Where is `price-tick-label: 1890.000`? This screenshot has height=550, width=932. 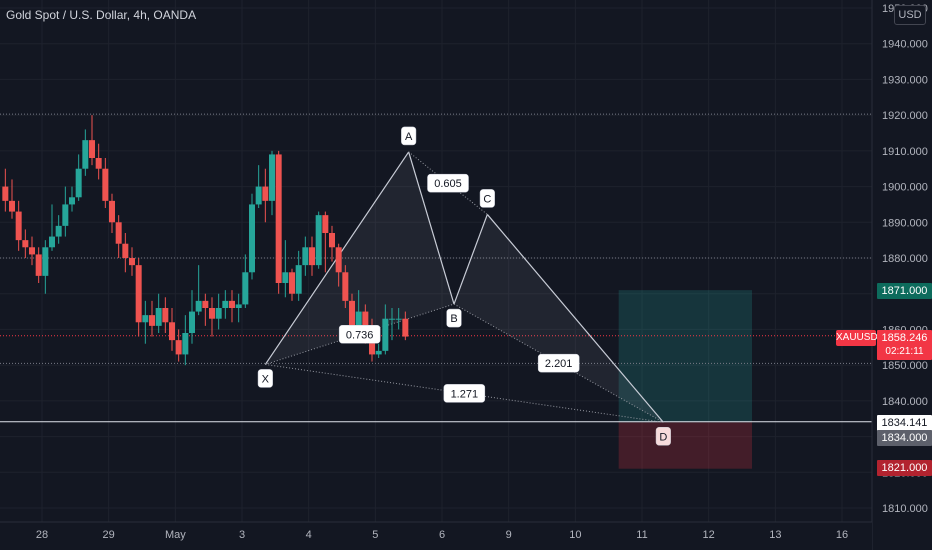
price-tick-label: 1890.000 is located at coordinates (905, 223).